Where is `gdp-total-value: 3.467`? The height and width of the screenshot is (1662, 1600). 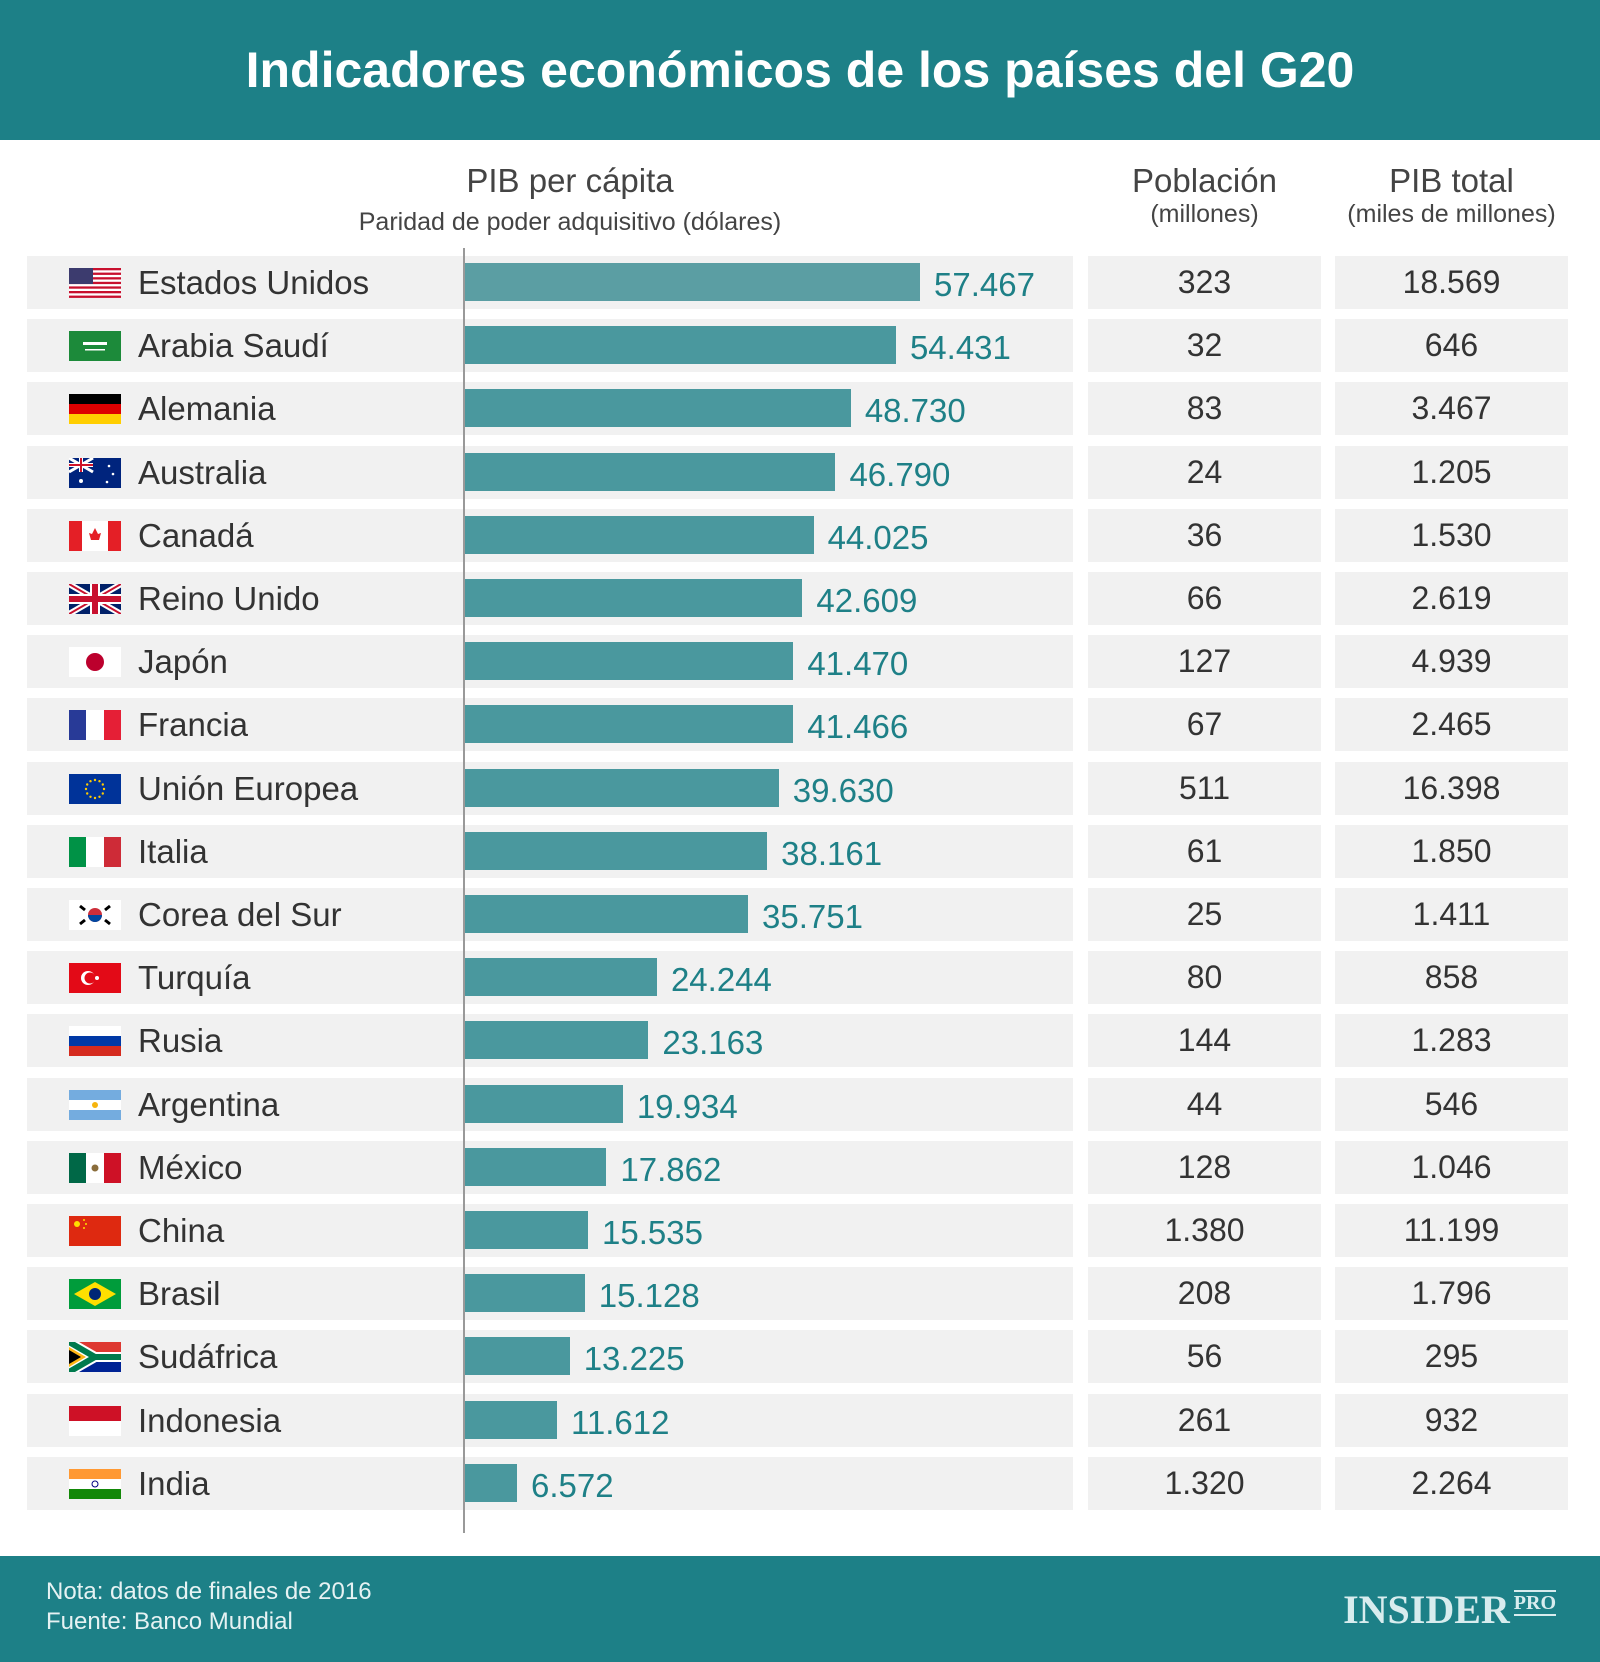 gdp-total-value: 3.467 is located at coordinates (1451, 409).